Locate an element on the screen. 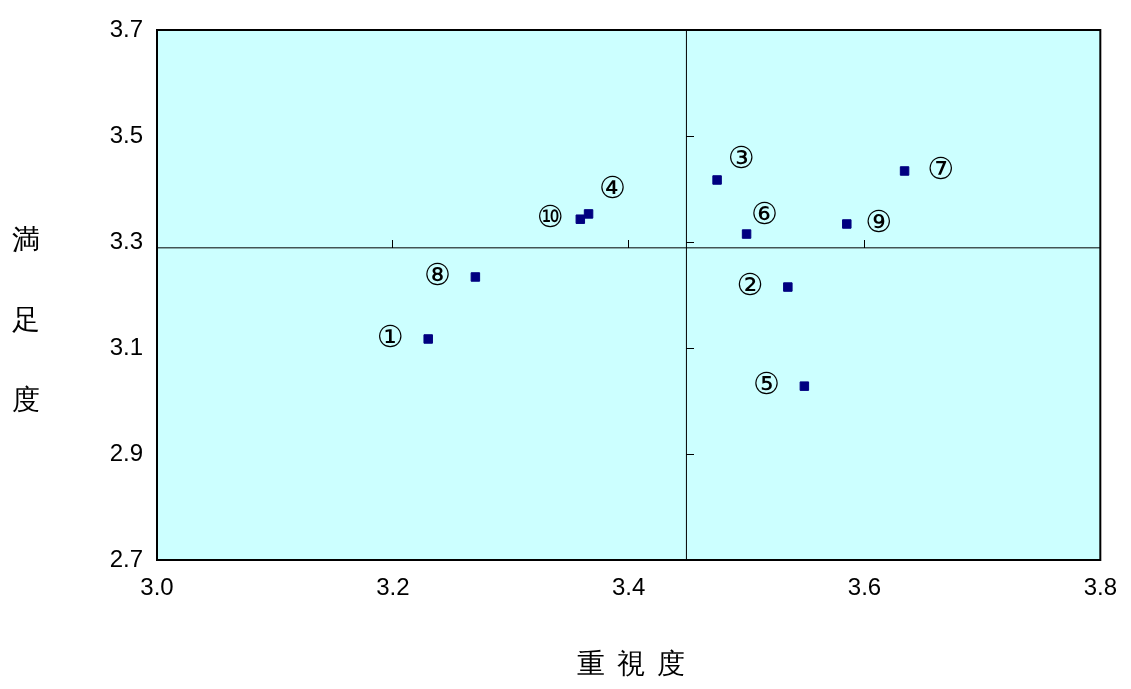 Image resolution: width=1131 pixels, height=689 pixels. annotation: ③ is located at coordinates (741, 157).